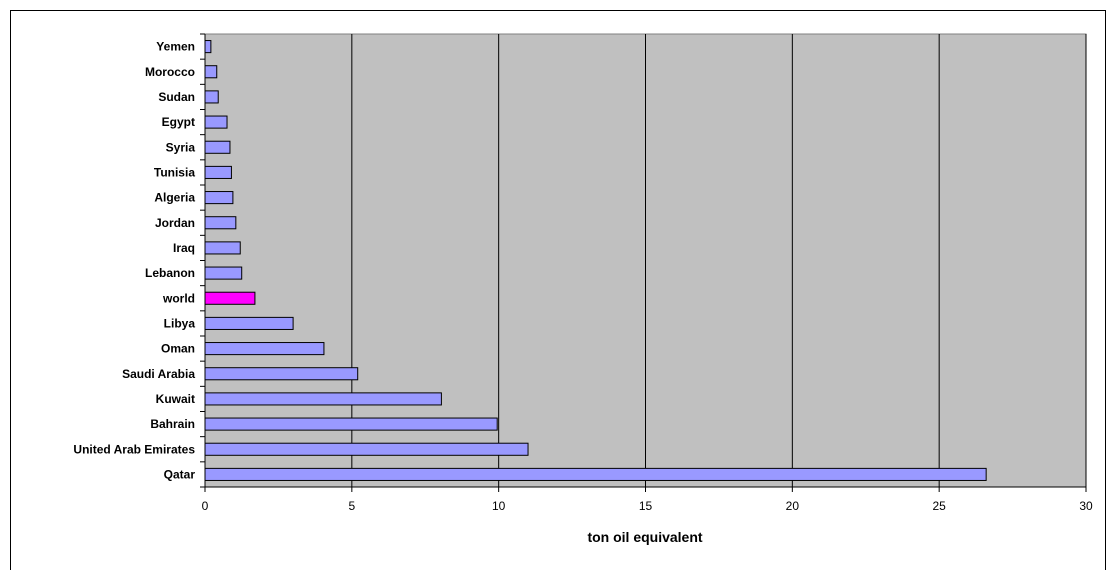 The width and height of the screenshot is (1118, 572). Describe the element at coordinates (175, 223) in the screenshot. I see `category-label: Jordan` at that location.